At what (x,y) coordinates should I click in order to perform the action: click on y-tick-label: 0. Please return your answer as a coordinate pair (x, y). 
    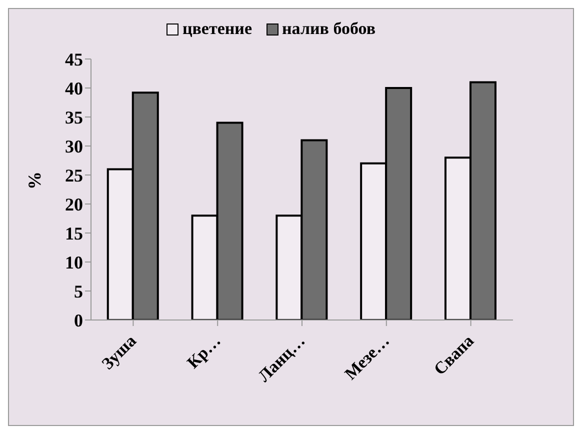
    Looking at the image, I should click on (78, 320).